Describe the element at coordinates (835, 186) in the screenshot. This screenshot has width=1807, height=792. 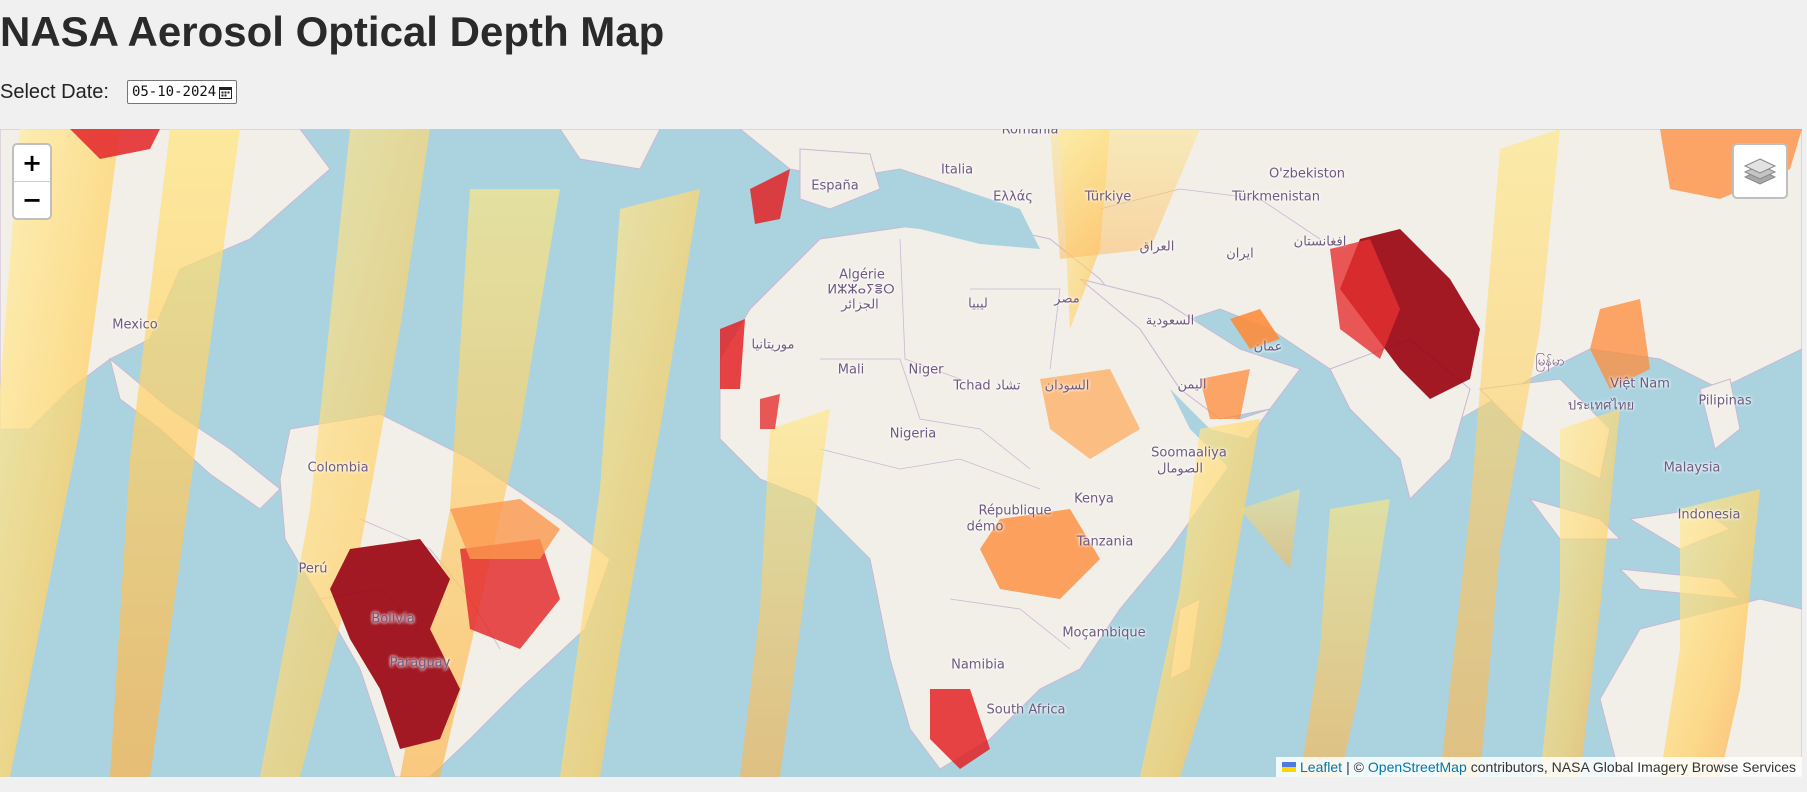
I see `place-label: España` at that location.